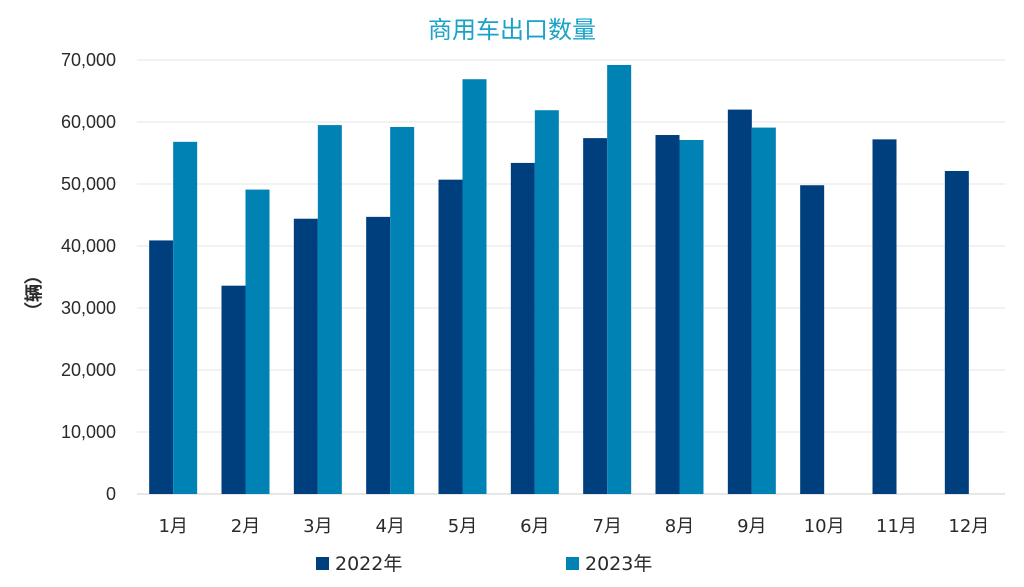  Describe the element at coordinates (618, 564) in the screenshot. I see `legend-label: 2023年` at that location.